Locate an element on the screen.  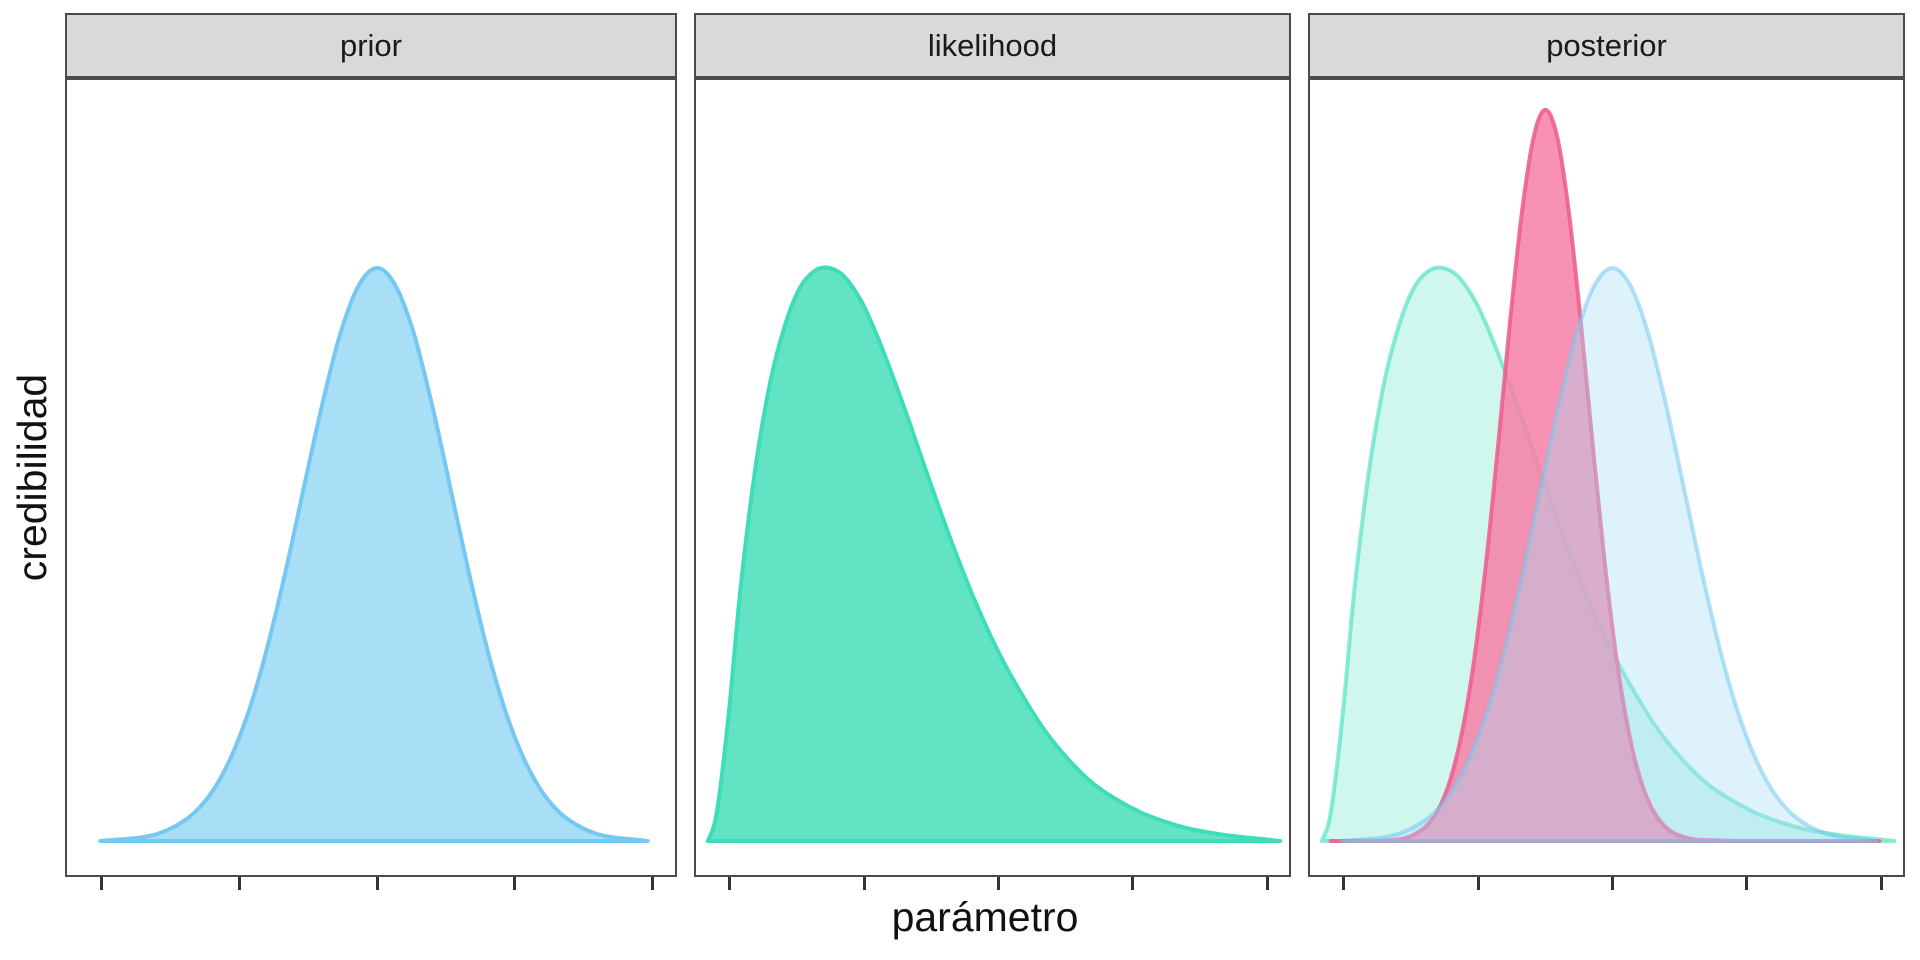
strip-likelihood-label: likelihood is located at coordinates (992, 45).